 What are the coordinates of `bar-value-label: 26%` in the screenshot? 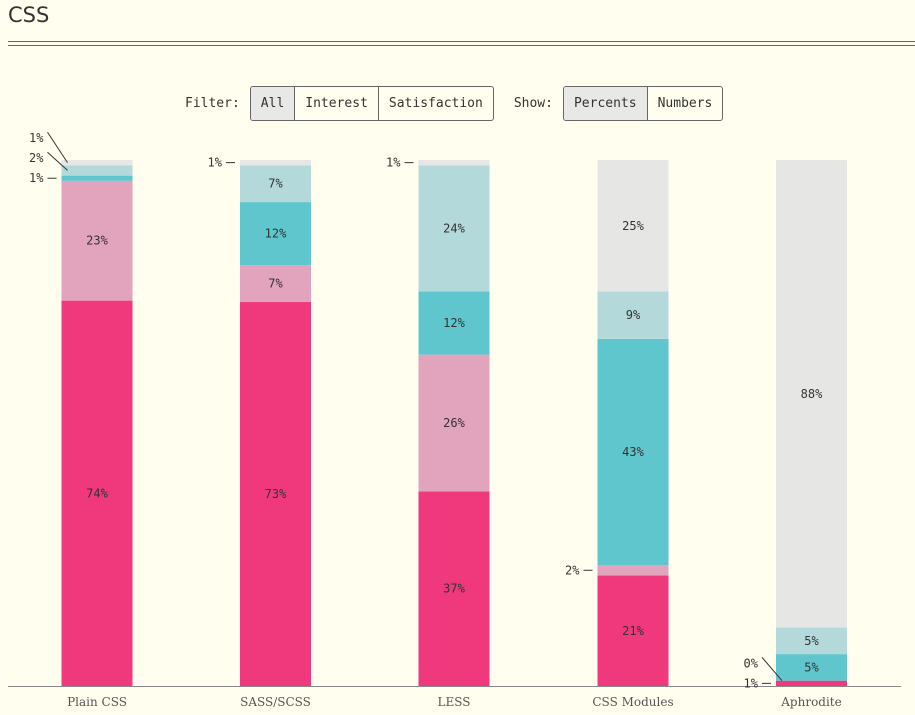 It's located at (454, 423).